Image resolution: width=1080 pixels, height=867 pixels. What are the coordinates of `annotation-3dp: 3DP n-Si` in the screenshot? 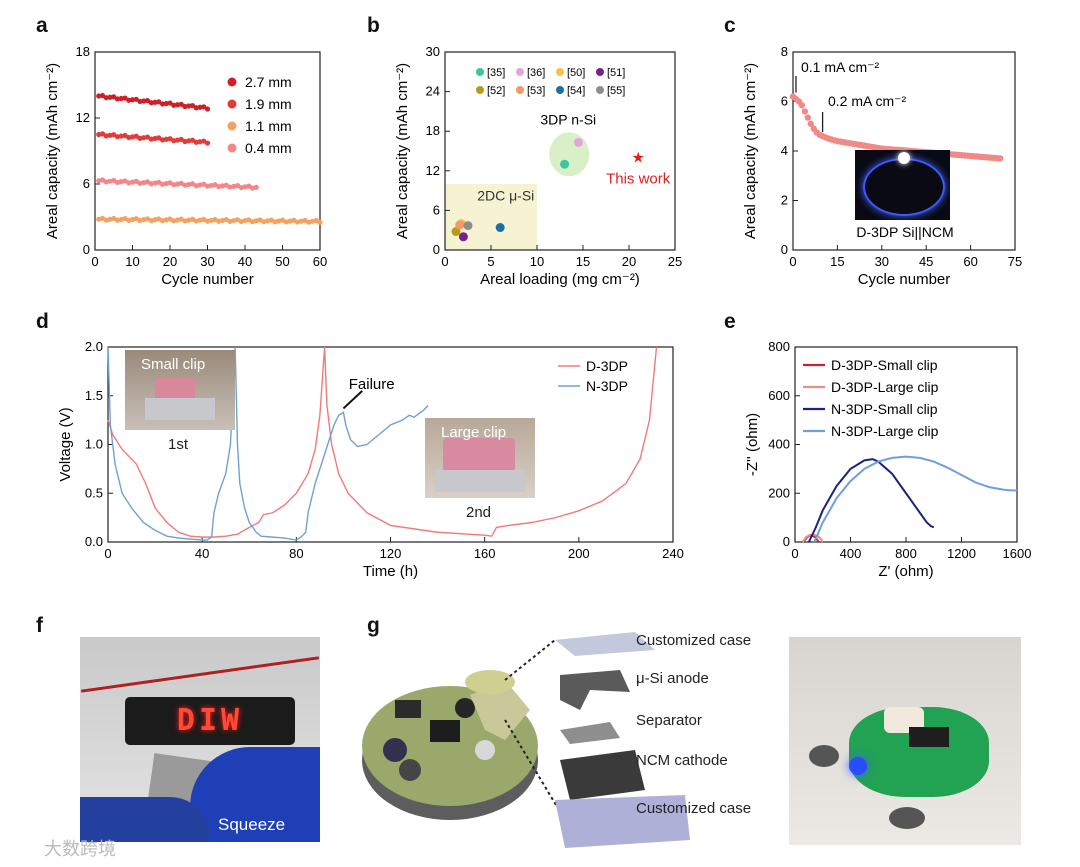 It's located at (568, 120).